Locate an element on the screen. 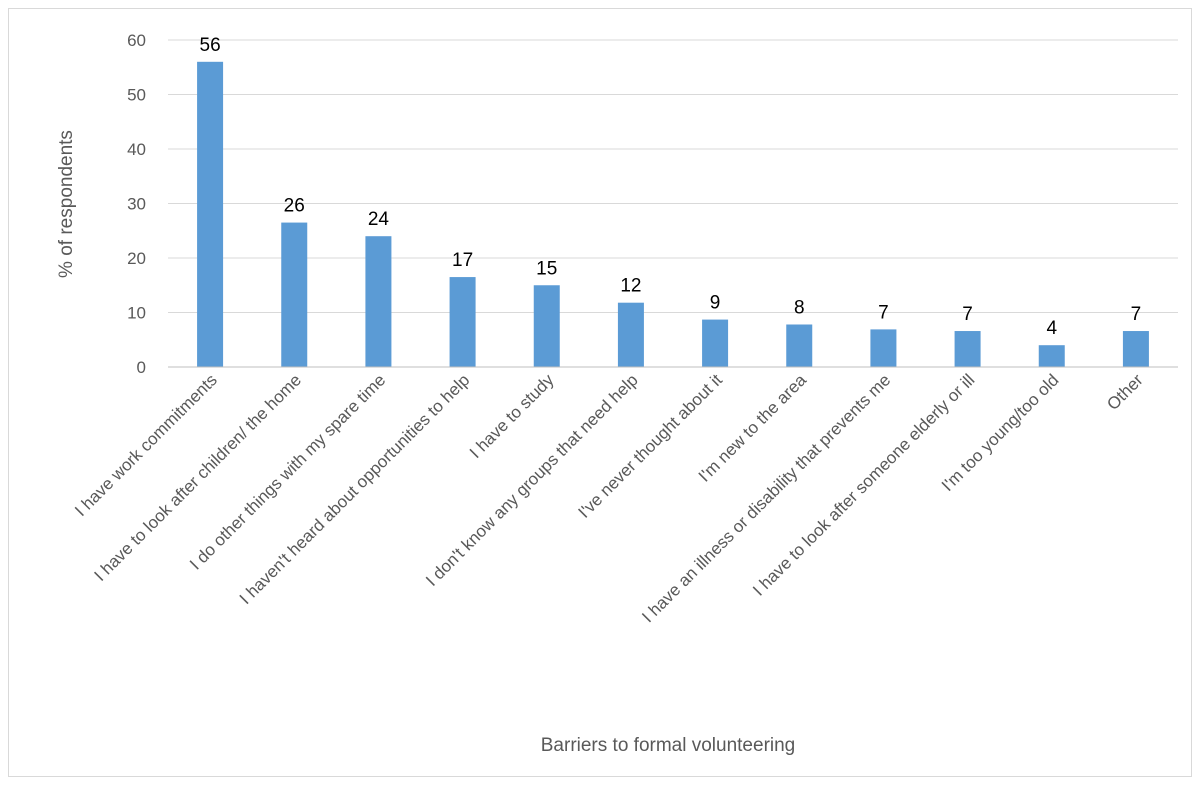  data-label: 4 is located at coordinates (1051, 328).